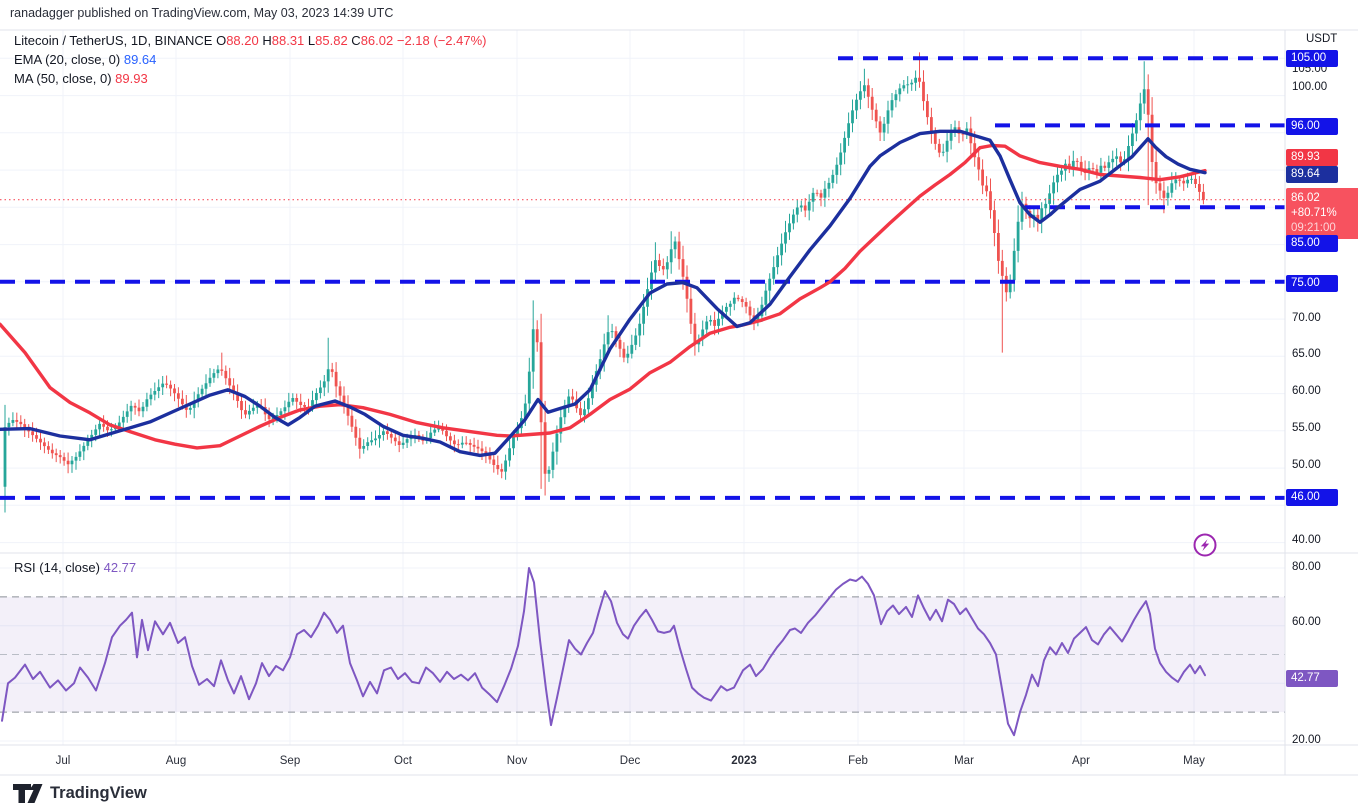 Image resolution: width=1358 pixels, height=810 pixels. What do you see at coordinates (403, 761) in the screenshot?
I see `date-label-Oct: Oct` at bounding box center [403, 761].